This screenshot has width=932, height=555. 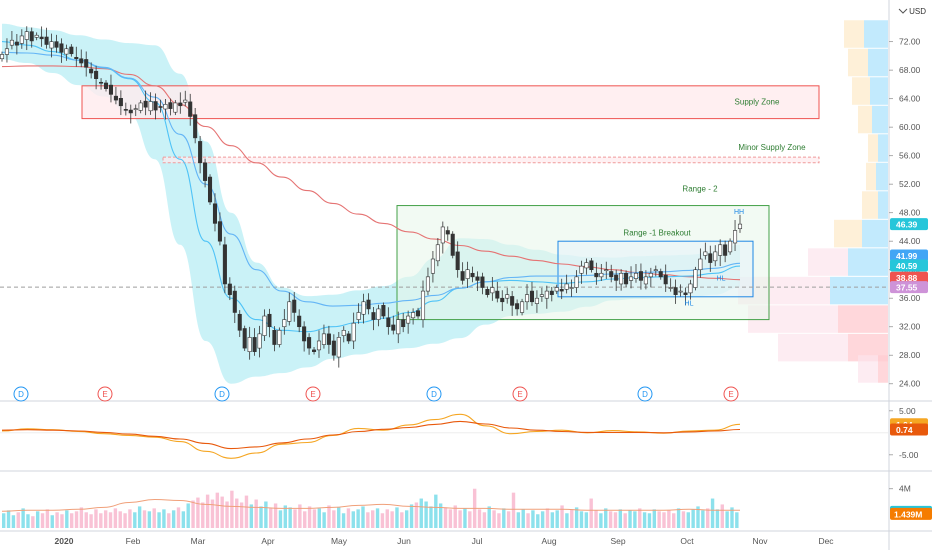 What do you see at coordinates (371, 436) in the screenshot?
I see `oscillator-line` at bounding box center [371, 436].